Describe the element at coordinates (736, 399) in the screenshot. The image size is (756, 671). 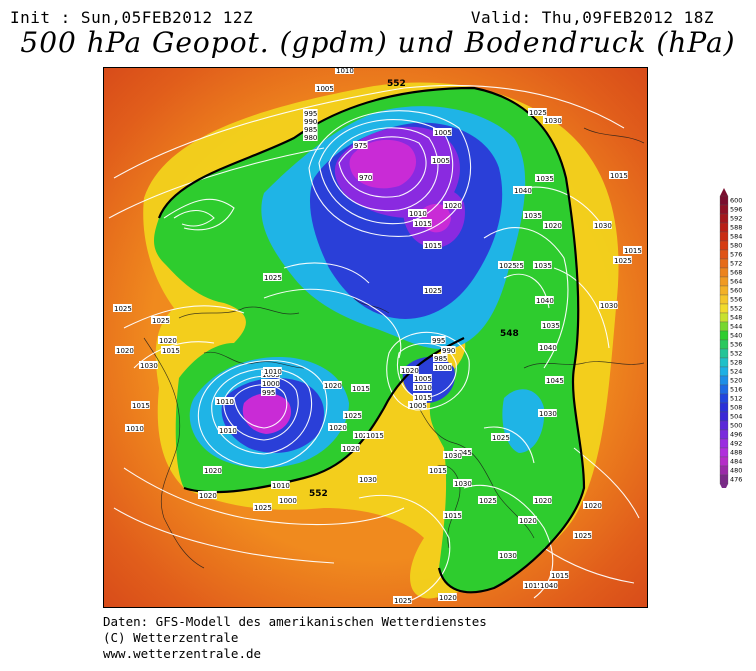
I see `colorbar-tick-label: 512` at that location.